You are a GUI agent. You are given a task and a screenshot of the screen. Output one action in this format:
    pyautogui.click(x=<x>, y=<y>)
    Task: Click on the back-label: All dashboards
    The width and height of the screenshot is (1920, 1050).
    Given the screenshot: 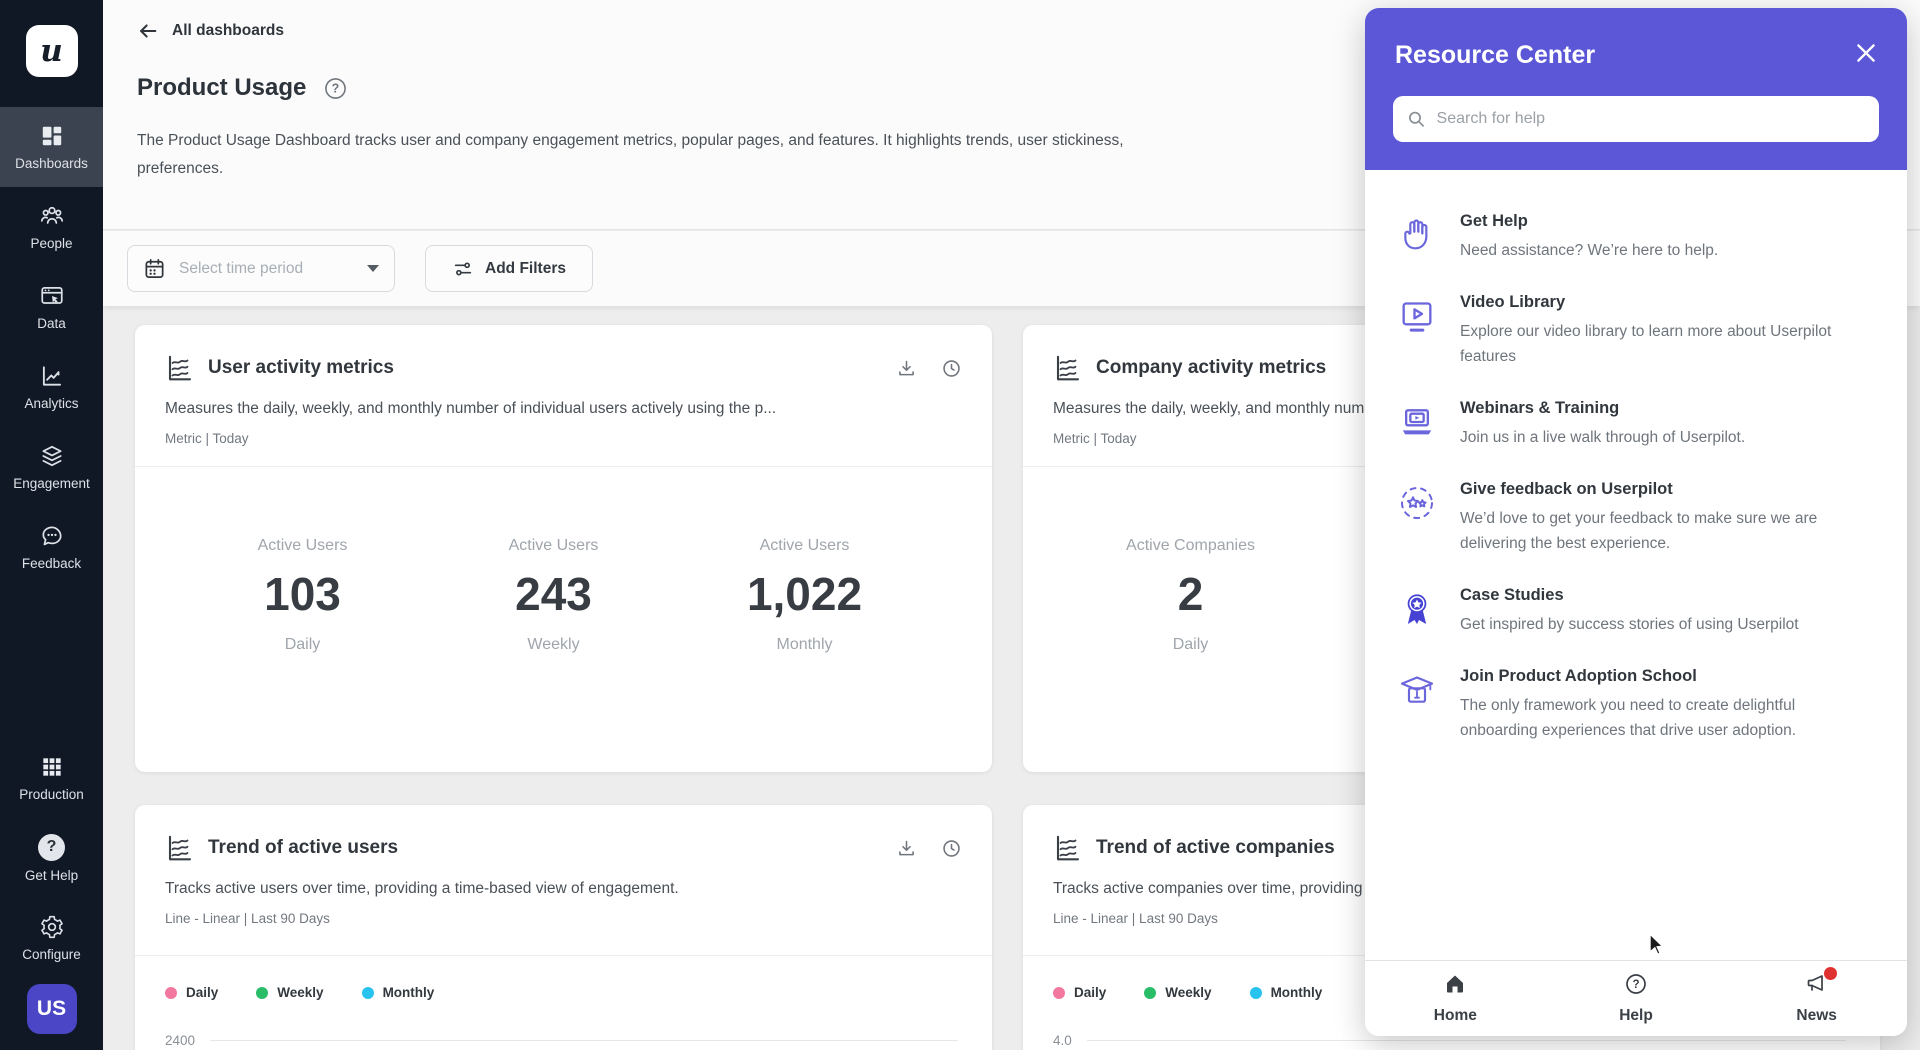 What is the action you would take?
    pyautogui.click(x=228, y=30)
    